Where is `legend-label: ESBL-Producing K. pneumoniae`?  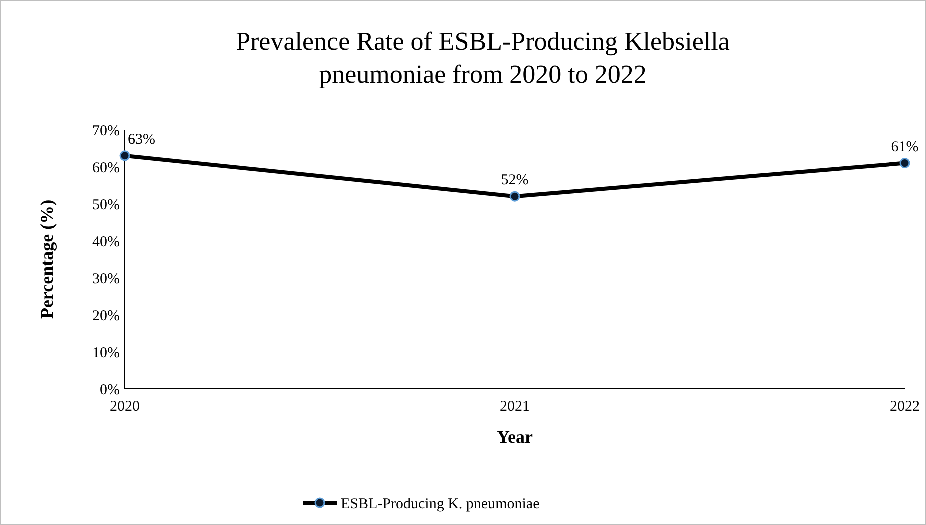
legend-label: ESBL-Producing K. pneumoniae is located at coordinates (440, 504).